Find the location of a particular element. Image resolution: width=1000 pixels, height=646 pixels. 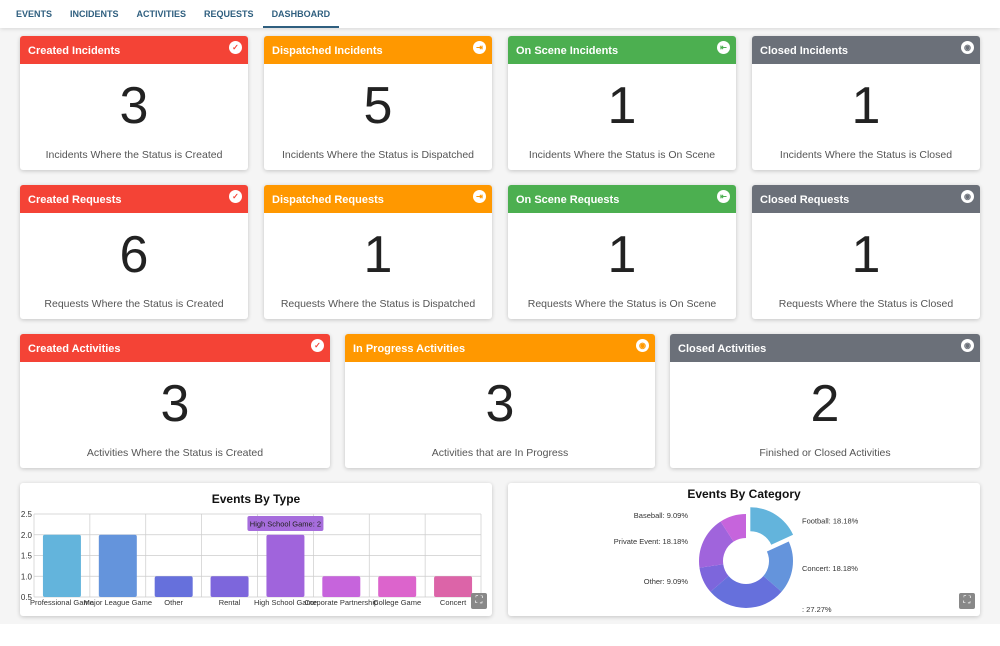

y-tick-label: 2.5 is located at coordinates (27, 514).